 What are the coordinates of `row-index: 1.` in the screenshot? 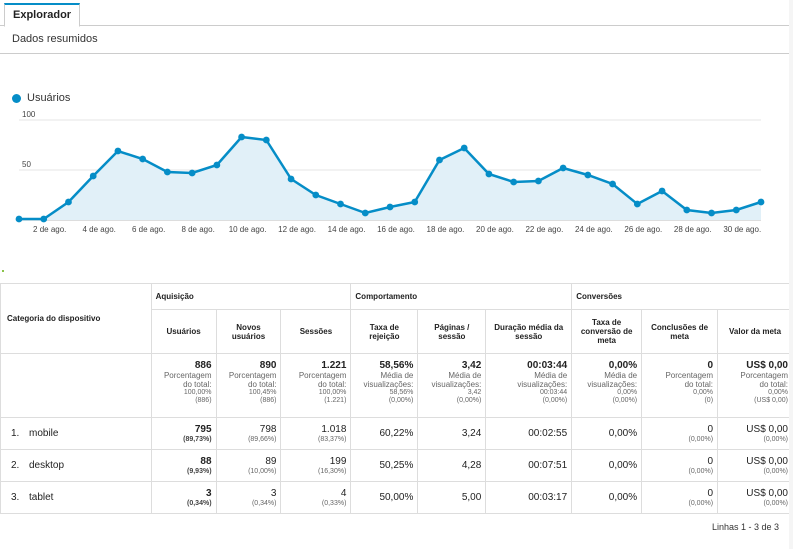 It's located at (15, 433).